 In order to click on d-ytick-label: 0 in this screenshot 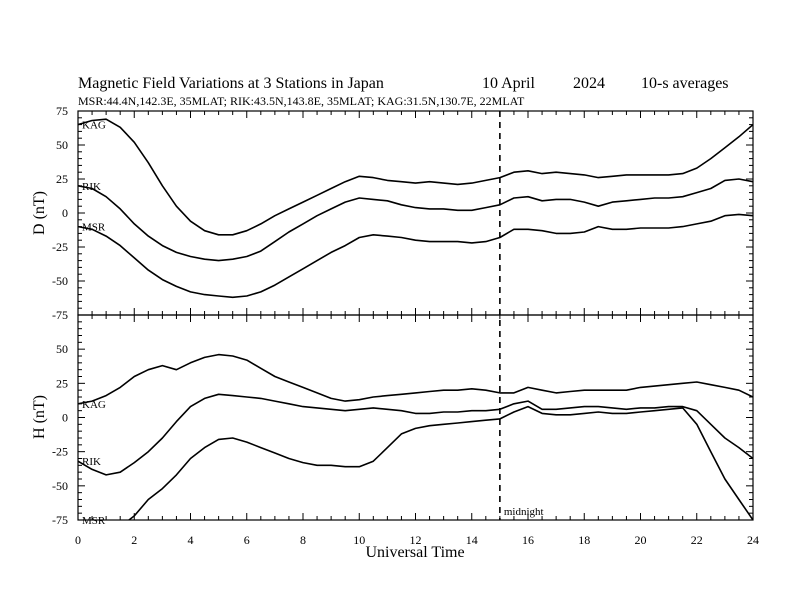, I will do `click(65, 213)`.